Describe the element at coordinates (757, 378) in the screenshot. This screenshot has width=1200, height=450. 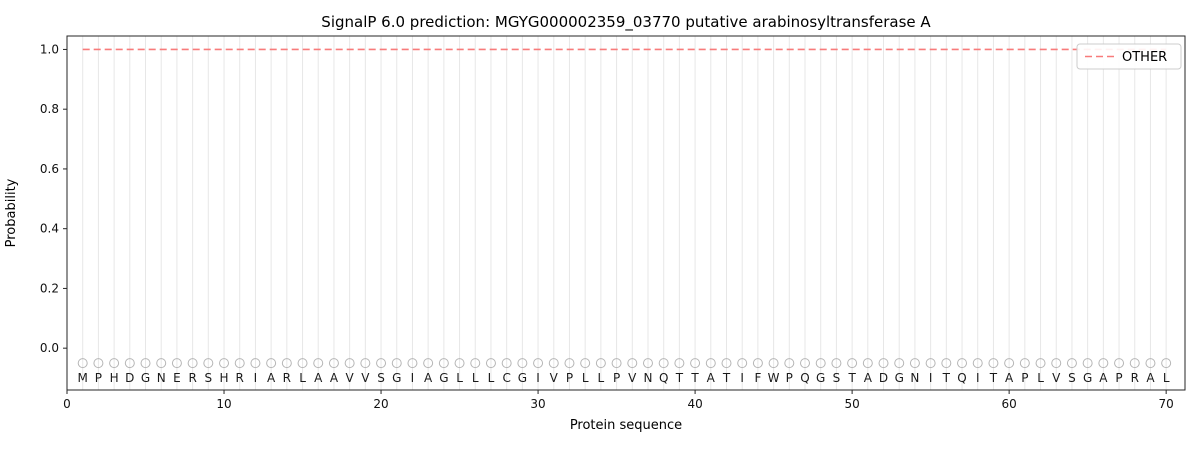
I see `svg-text: F` at that location.